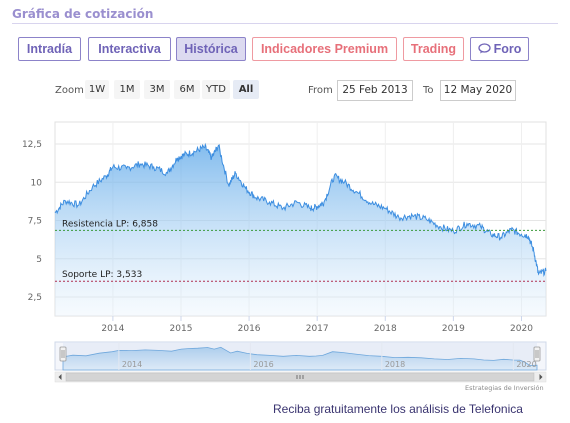 The image size is (570, 423). What do you see at coordinates (395, 364) in the screenshot?
I see `navigator-tick-label: 2018` at bounding box center [395, 364].